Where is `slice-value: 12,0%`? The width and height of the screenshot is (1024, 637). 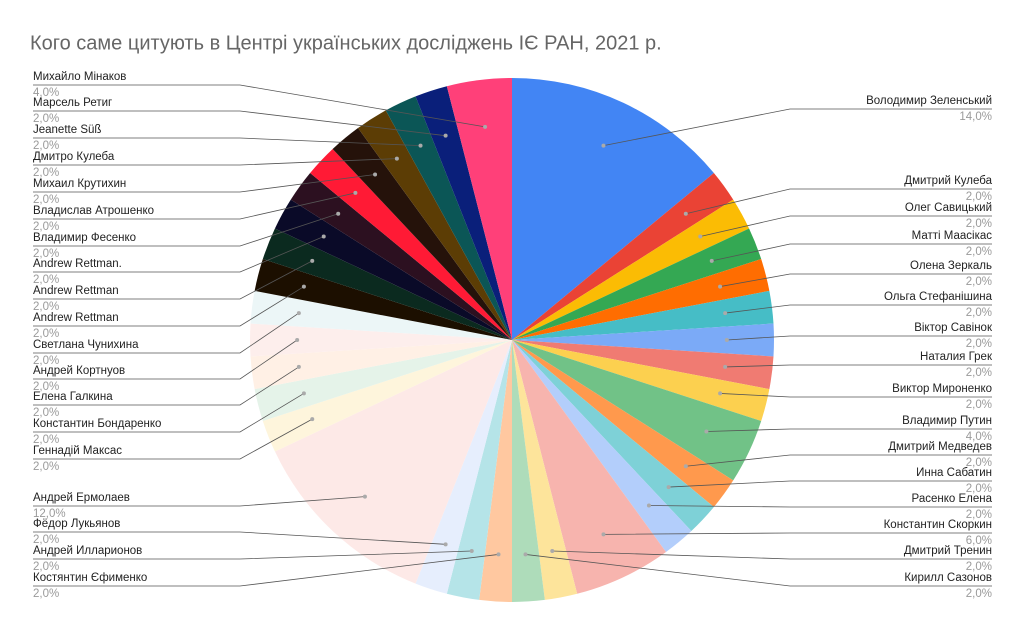 slice-value: 12,0% is located at coordinates (49, 514).